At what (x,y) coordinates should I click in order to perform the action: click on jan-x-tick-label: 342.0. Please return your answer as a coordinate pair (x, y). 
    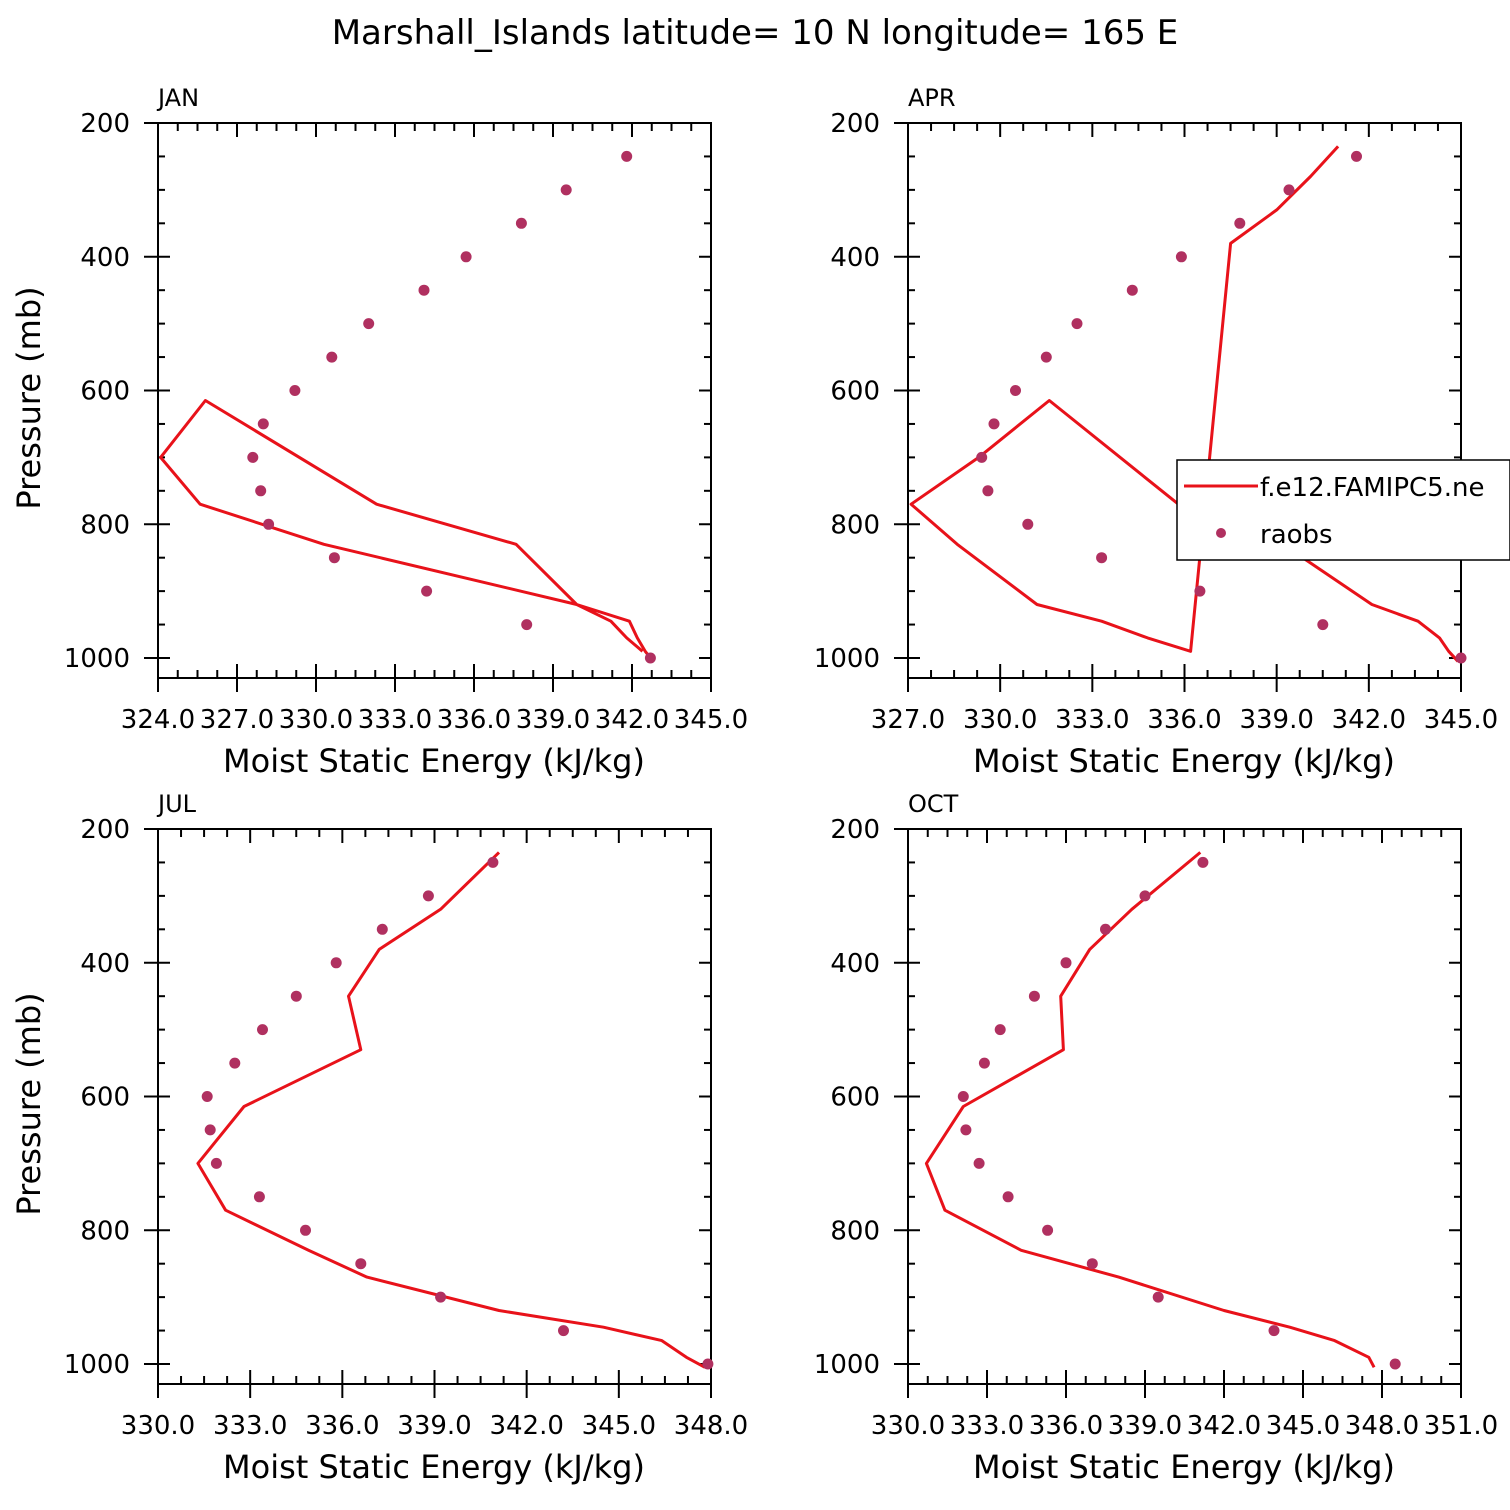
    Looking at the image, I should click on (632, 720).